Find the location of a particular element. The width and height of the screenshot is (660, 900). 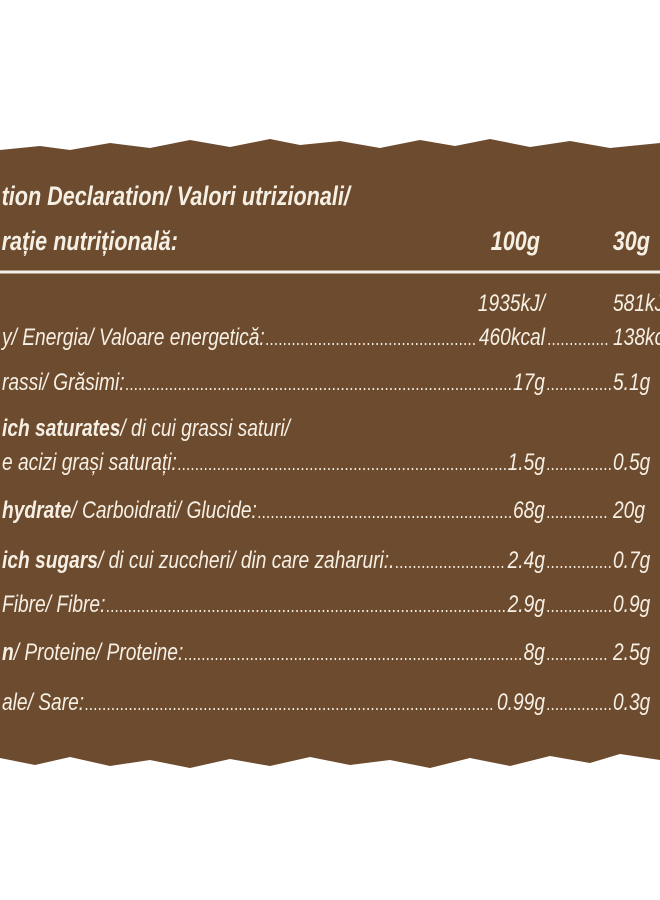

value-100g: 2.9g is located at coordinates (526, 604).